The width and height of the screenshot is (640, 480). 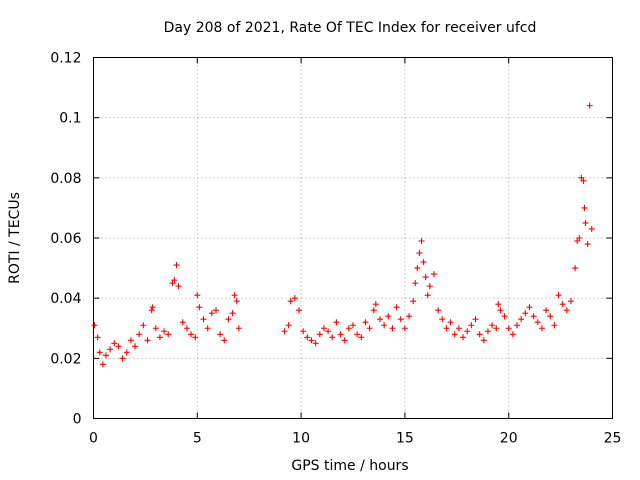 What do you see at coordinates (65, 179) in the screenshot?
I see `y-tick-label: 0.08` at bounding box center [65, 179].